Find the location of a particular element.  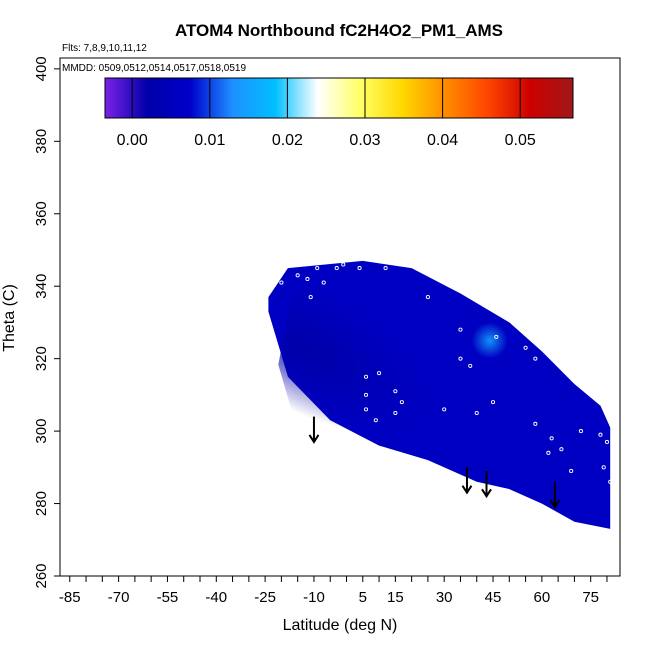

field-high-spot is located at coordinates (489, 340).